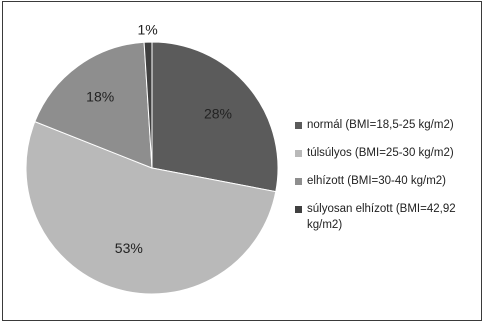 The height and width of the screenshot is (325, 486). I want to click on slice-label-normal: 28%, so click(218, 113).